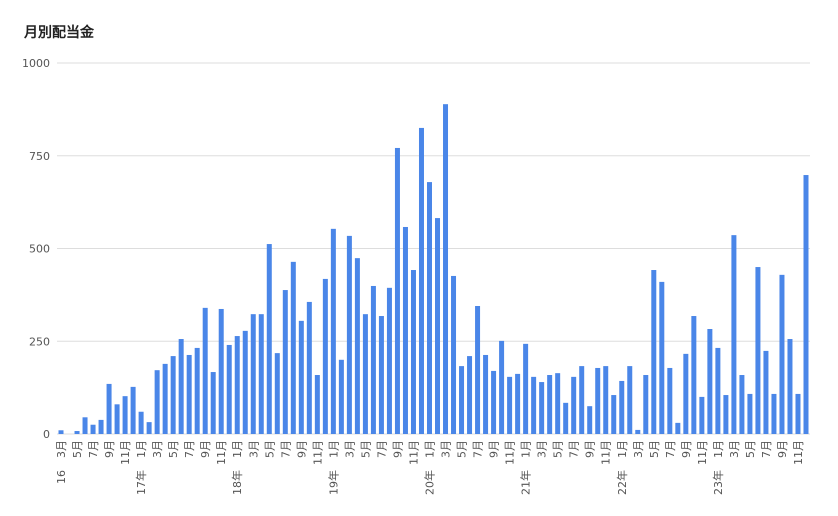 This screenshot has width=838, height=516. I want to click on chart-title: 月別配当金, so click(59, 32).